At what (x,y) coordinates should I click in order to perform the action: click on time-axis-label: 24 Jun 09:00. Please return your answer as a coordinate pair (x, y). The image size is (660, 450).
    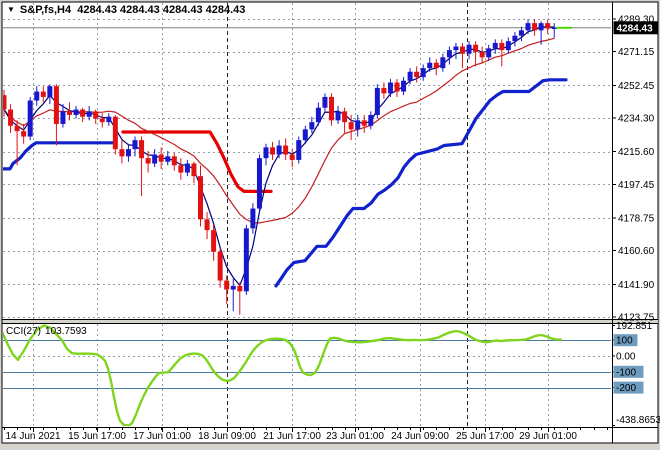
    Looking at the image, I should click on (420, 436).